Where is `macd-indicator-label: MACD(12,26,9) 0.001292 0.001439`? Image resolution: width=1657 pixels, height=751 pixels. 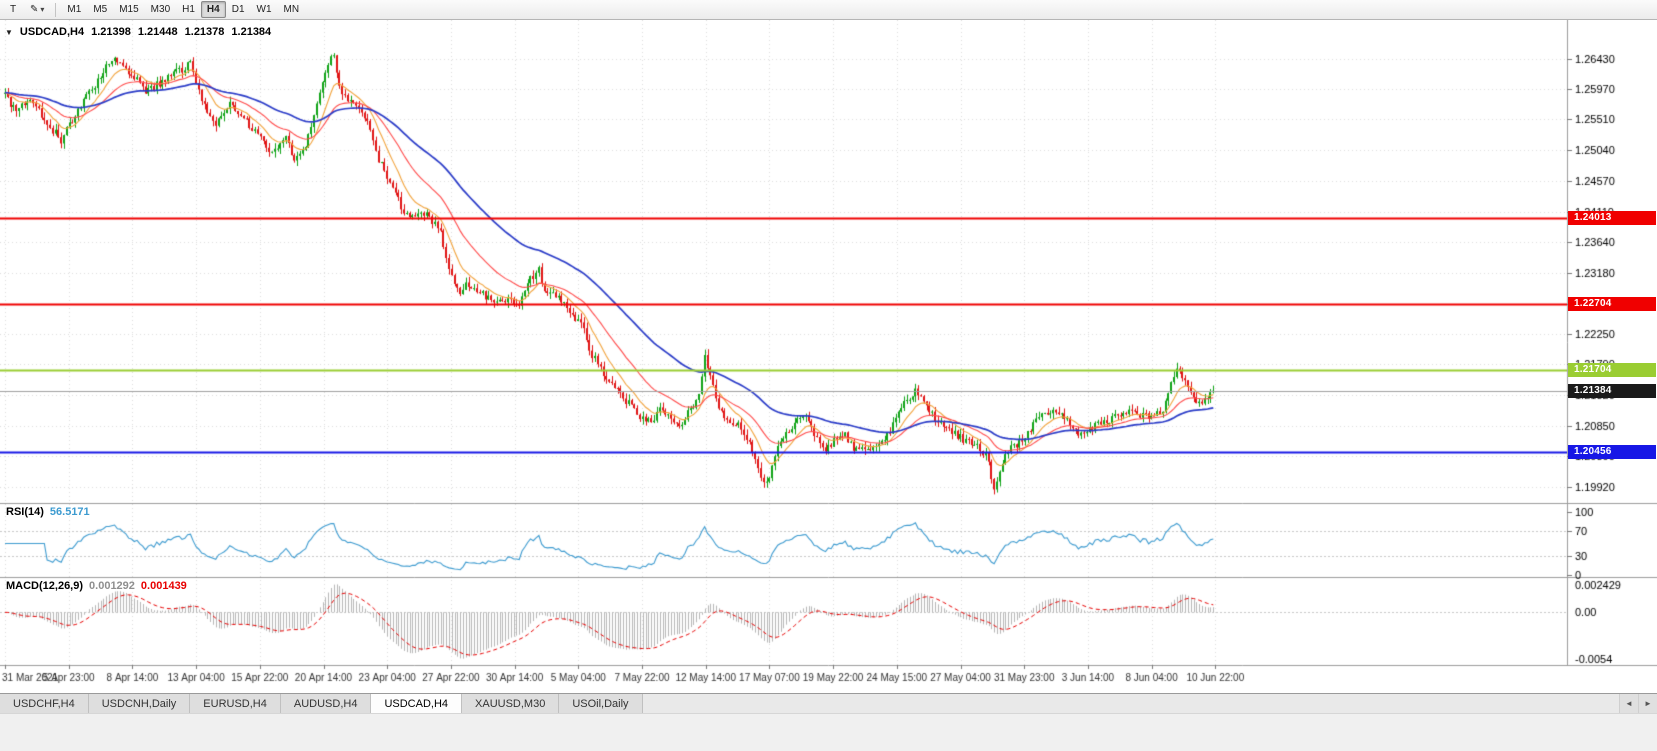 macd-indicator-label: MACD(12,26,9) 0.001292 0.001439 is located at coordinates (96, 586).